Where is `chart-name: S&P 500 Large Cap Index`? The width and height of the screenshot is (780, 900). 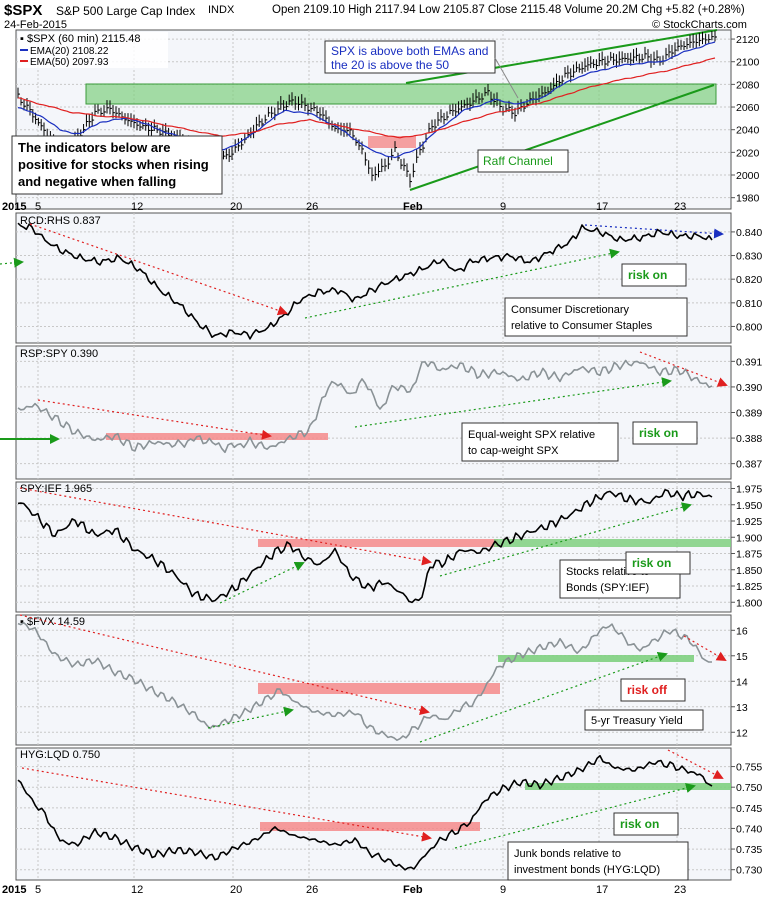
chart-name: S&P 500 Large Cap Index is located at coordinates (126, 11).